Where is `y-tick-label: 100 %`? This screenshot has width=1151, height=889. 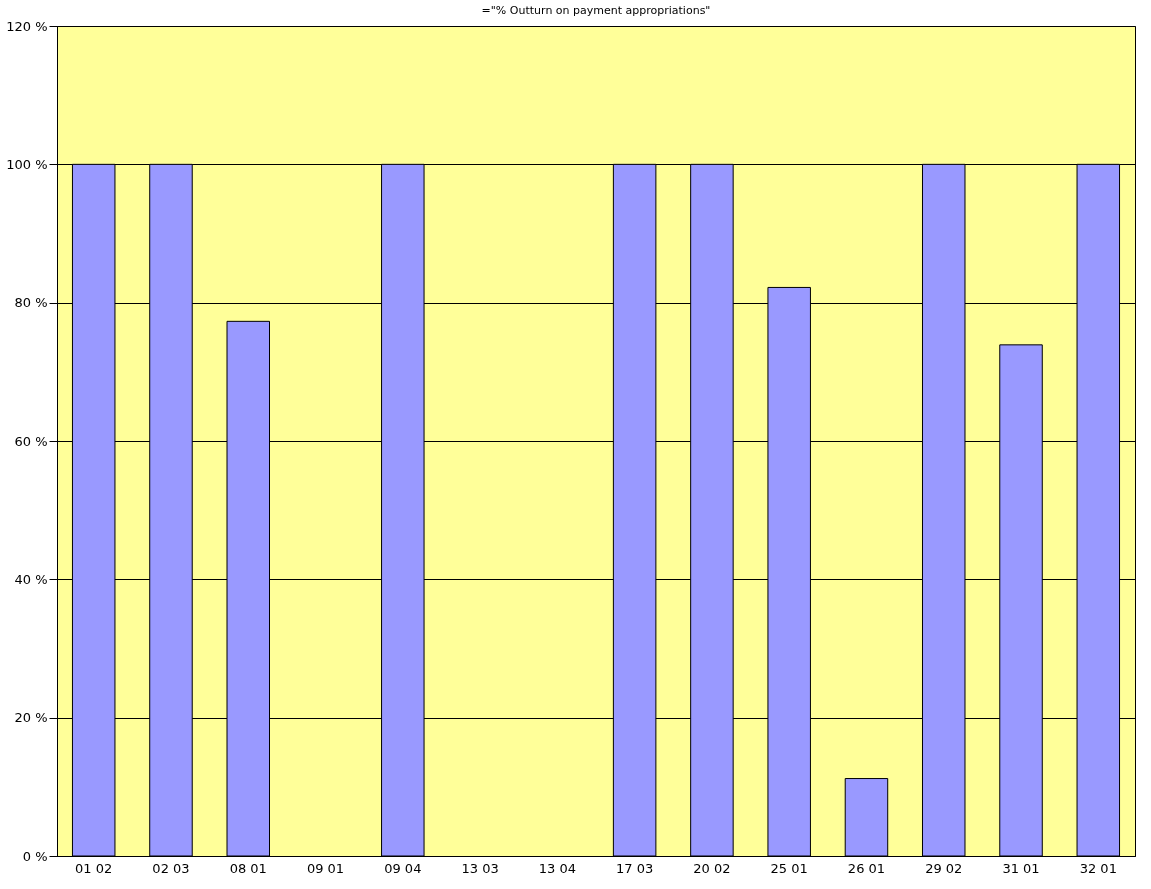
y-tick-label: 100 % is located at coordinates (27, 164).